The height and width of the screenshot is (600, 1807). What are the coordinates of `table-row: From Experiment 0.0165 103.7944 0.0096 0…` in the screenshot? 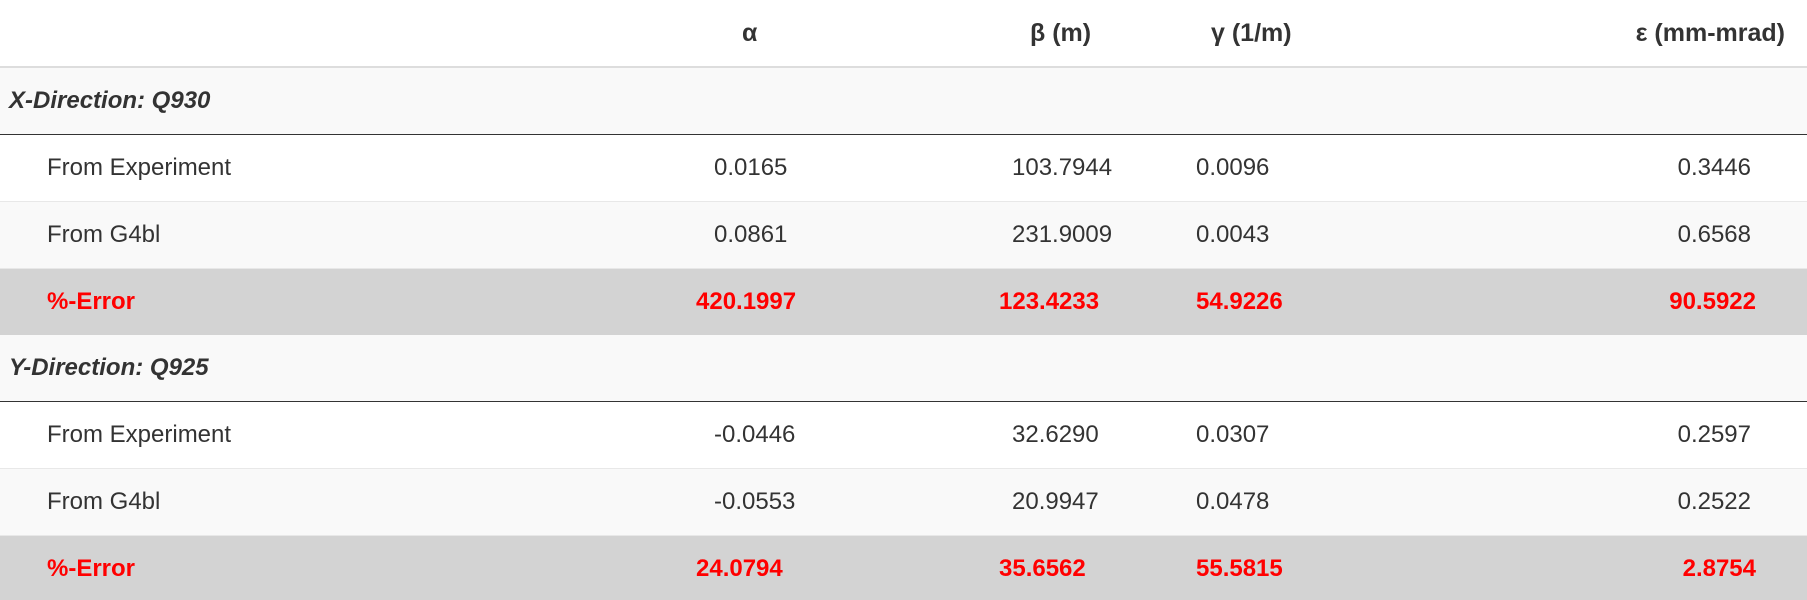 It's located at (903, 168).